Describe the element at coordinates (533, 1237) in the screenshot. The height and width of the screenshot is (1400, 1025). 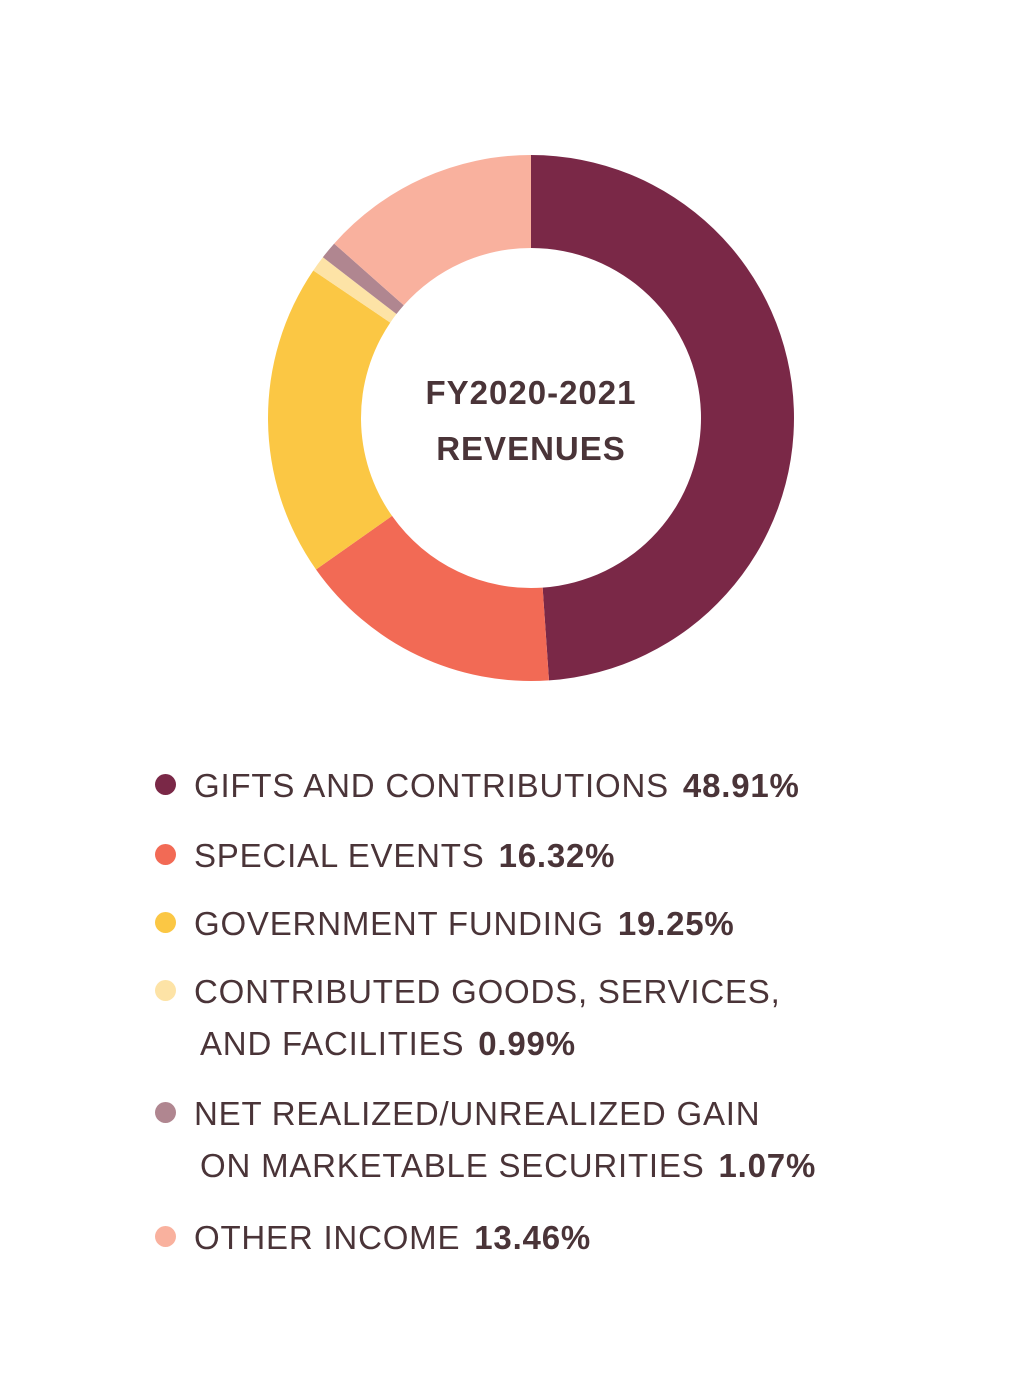
I see `legend-value: 13.46%` at that location.